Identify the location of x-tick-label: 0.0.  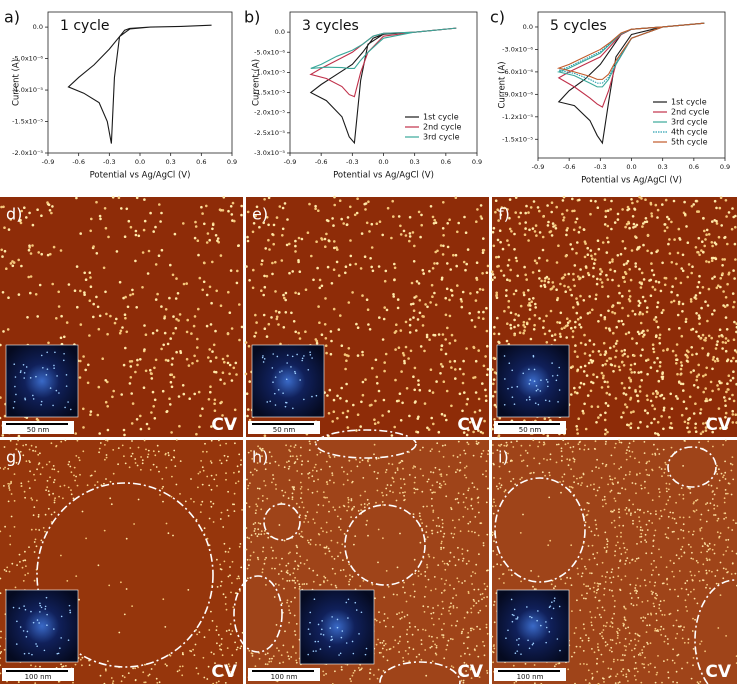
(140, 162).